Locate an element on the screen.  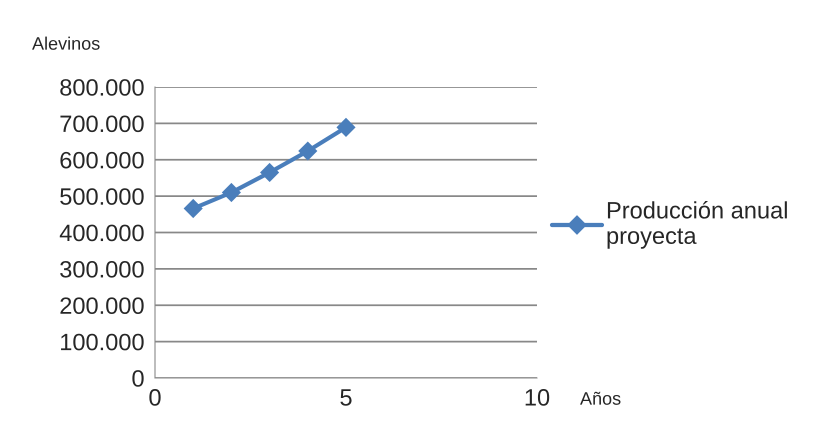
y-tick-label: 800.000 is located at coordinates (102, 87).